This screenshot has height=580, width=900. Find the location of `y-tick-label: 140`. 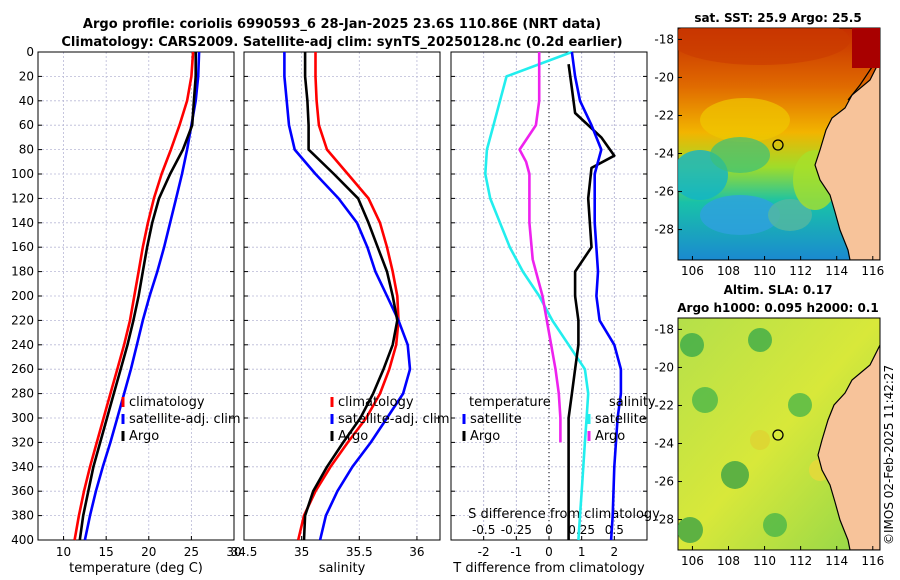

y-tick-label: 140 is located at coordinates (22, 223).